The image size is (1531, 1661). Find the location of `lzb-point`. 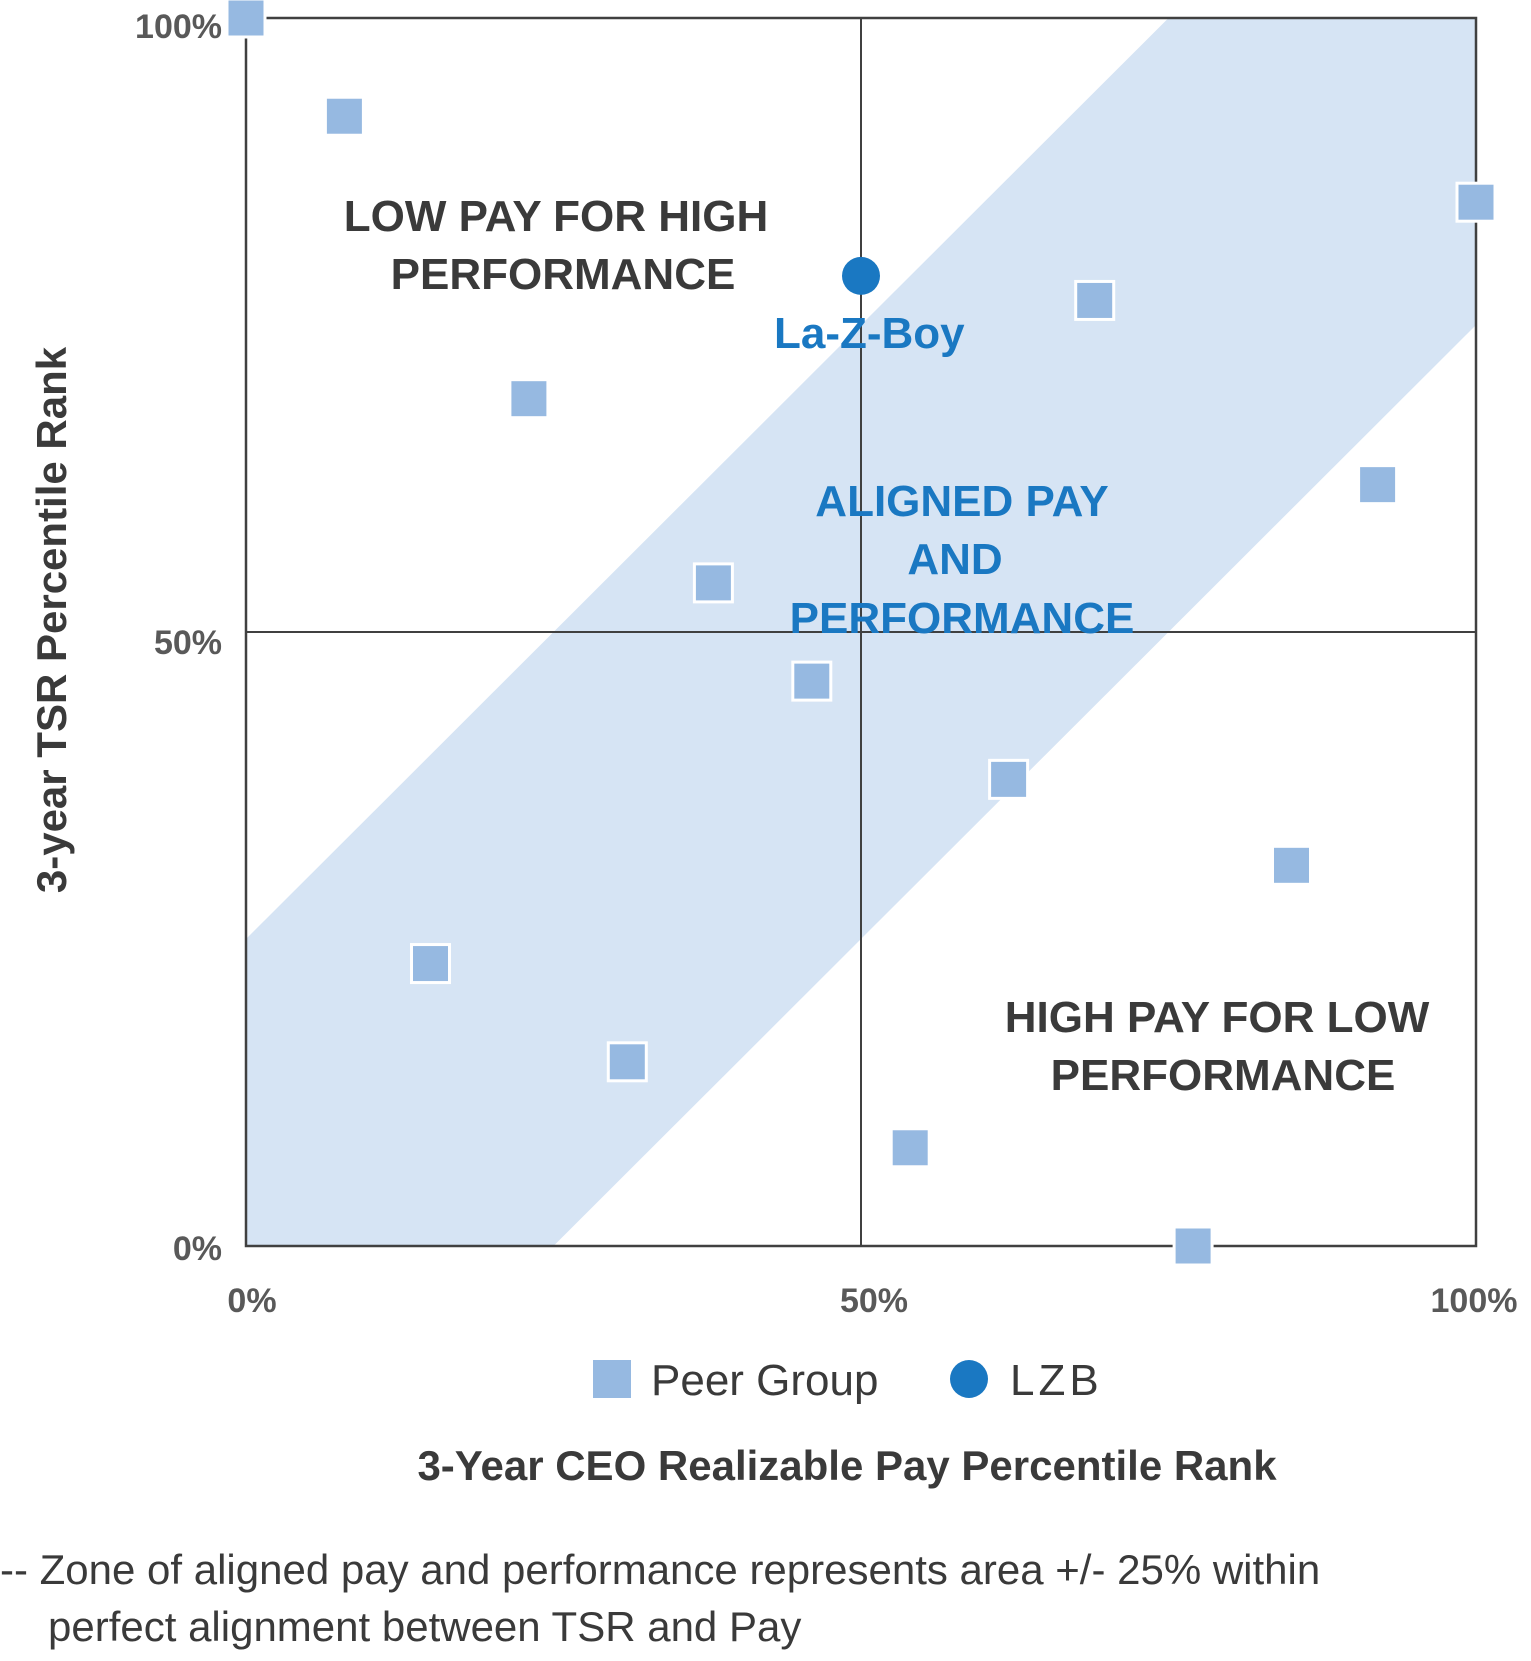

lzb-point is located at coordinates (861, 275).